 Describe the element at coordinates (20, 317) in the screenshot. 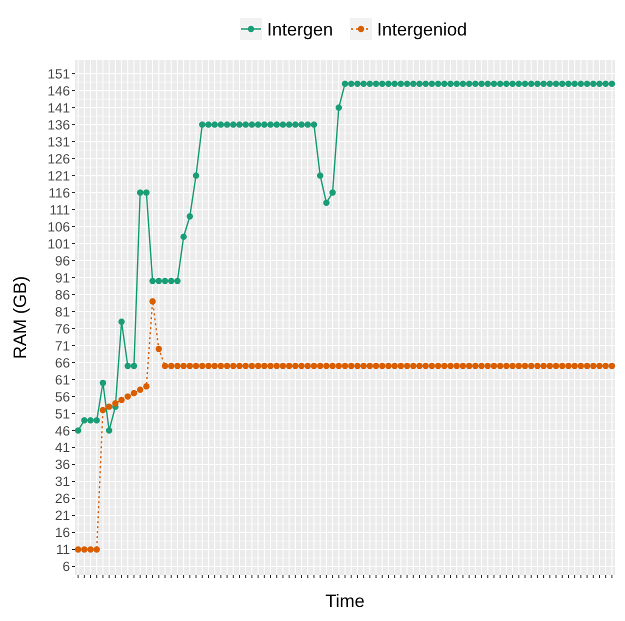

I see `y-axis-title: RAM (GB)` at that location.